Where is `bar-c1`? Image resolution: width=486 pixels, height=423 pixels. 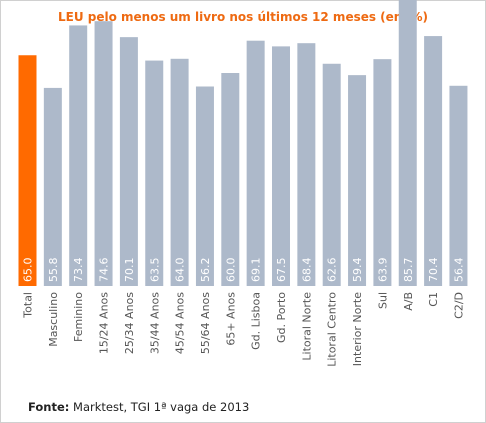 bar-c1 is located at coordinates (433, 161).